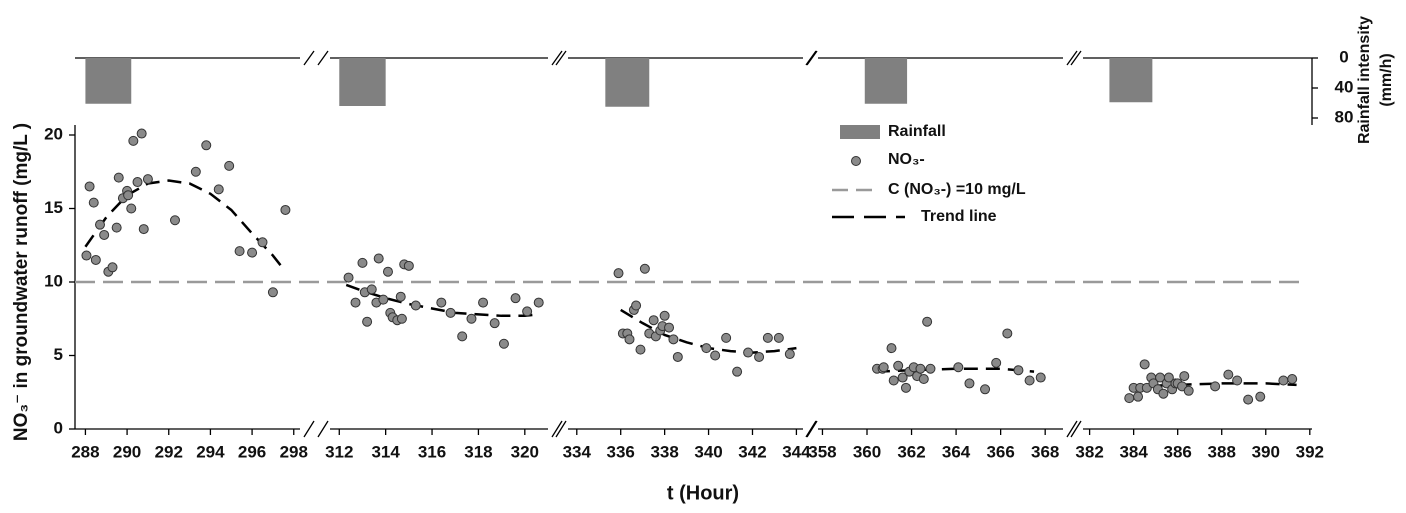  Describe the element at coordinates (956, 451) in the screenshot. I see `x-tick-label: 364` at that location.